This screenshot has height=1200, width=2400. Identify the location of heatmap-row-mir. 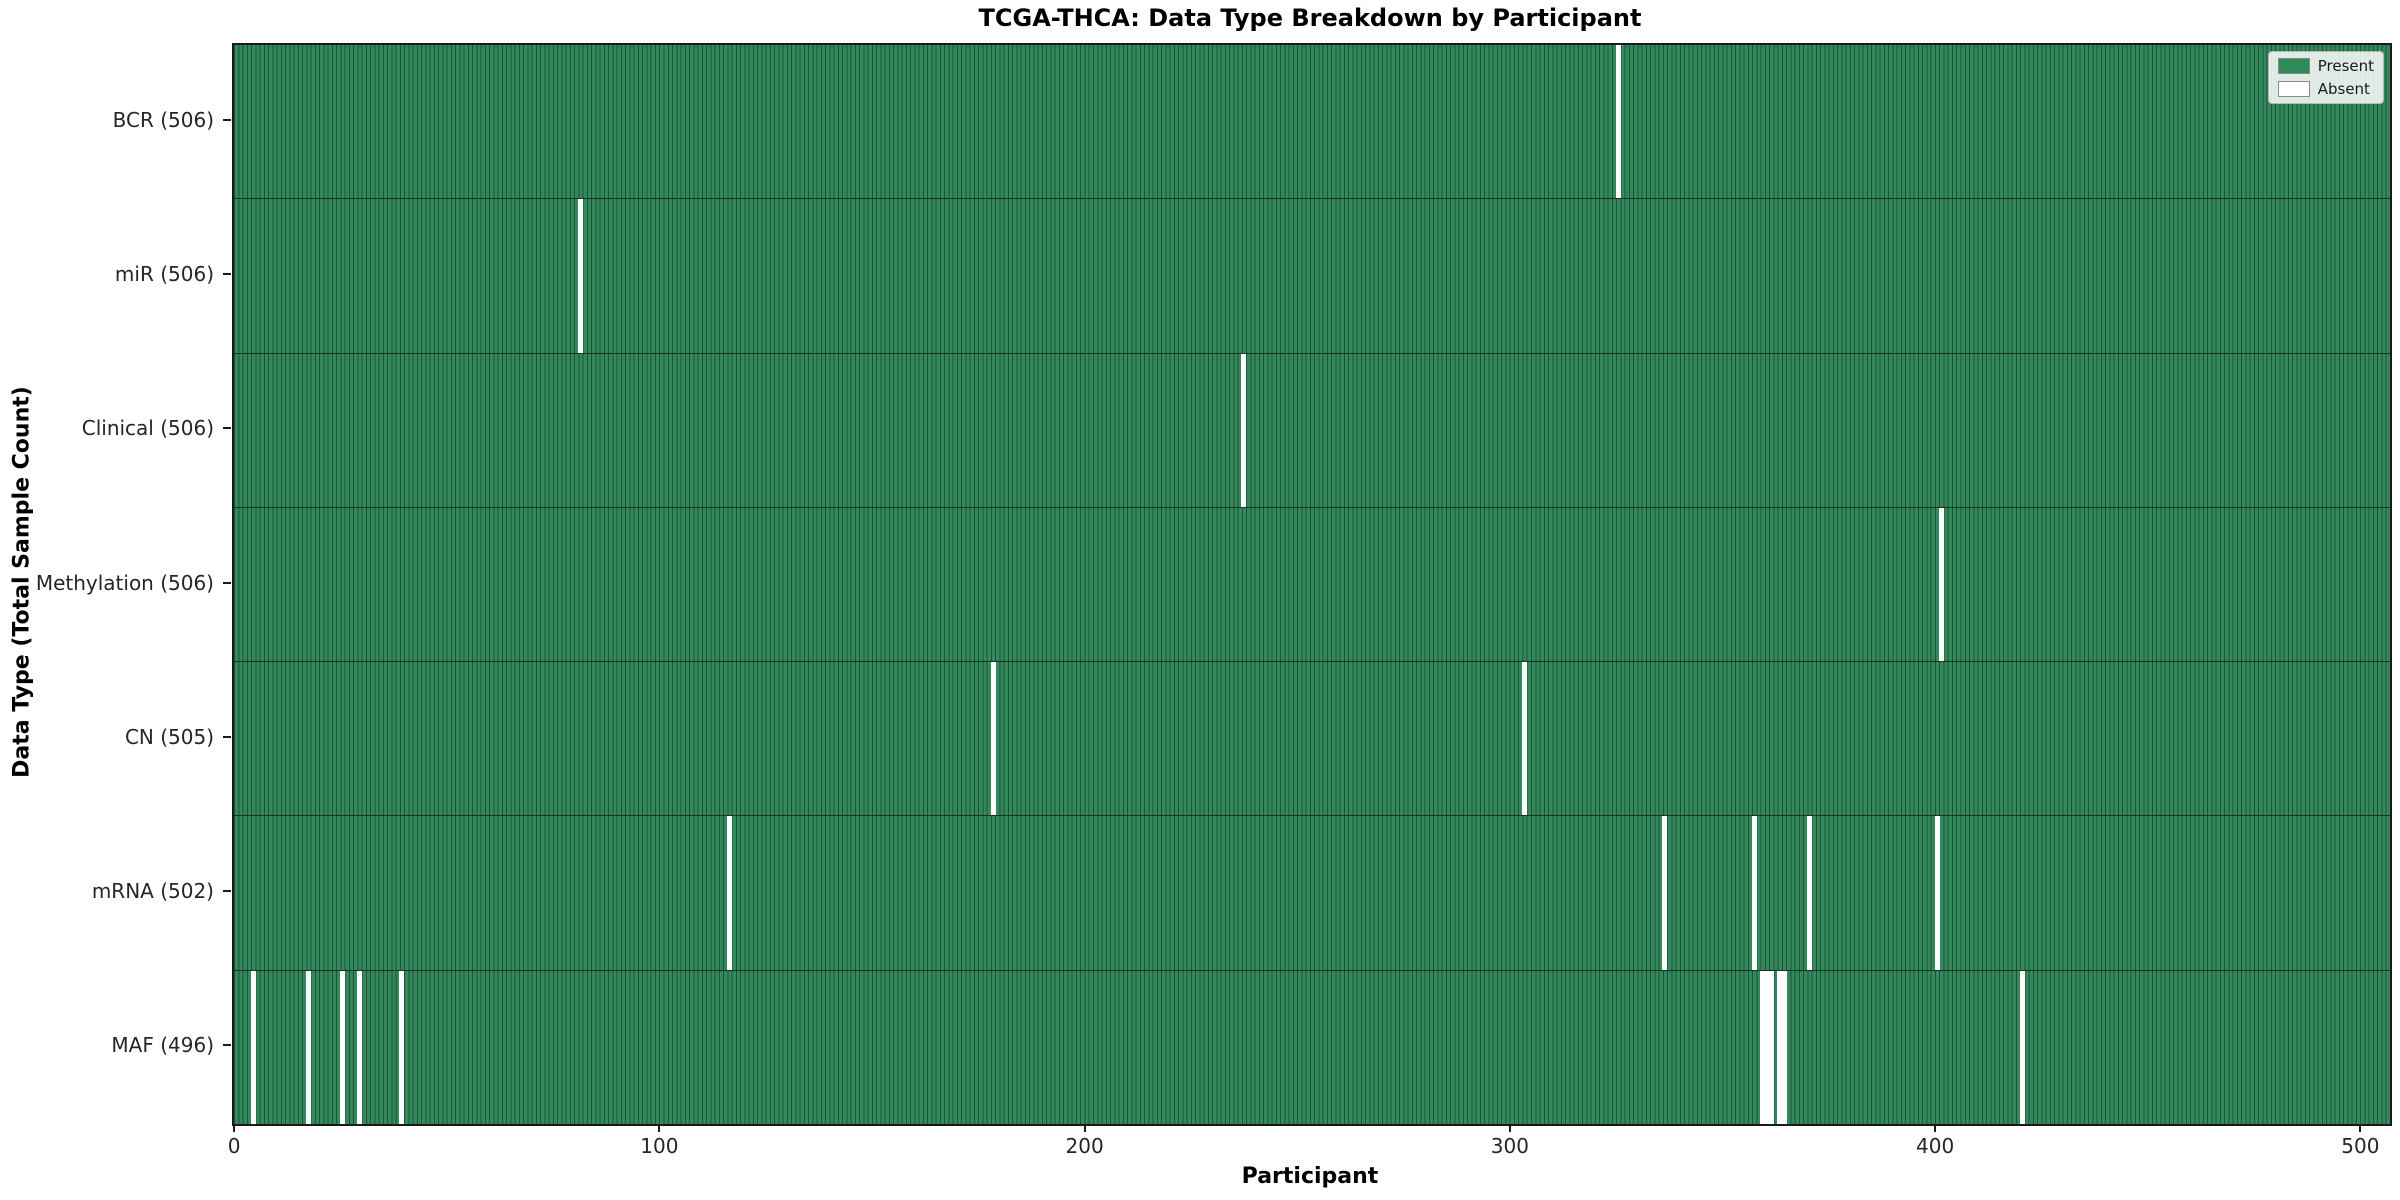
(1312, 276).